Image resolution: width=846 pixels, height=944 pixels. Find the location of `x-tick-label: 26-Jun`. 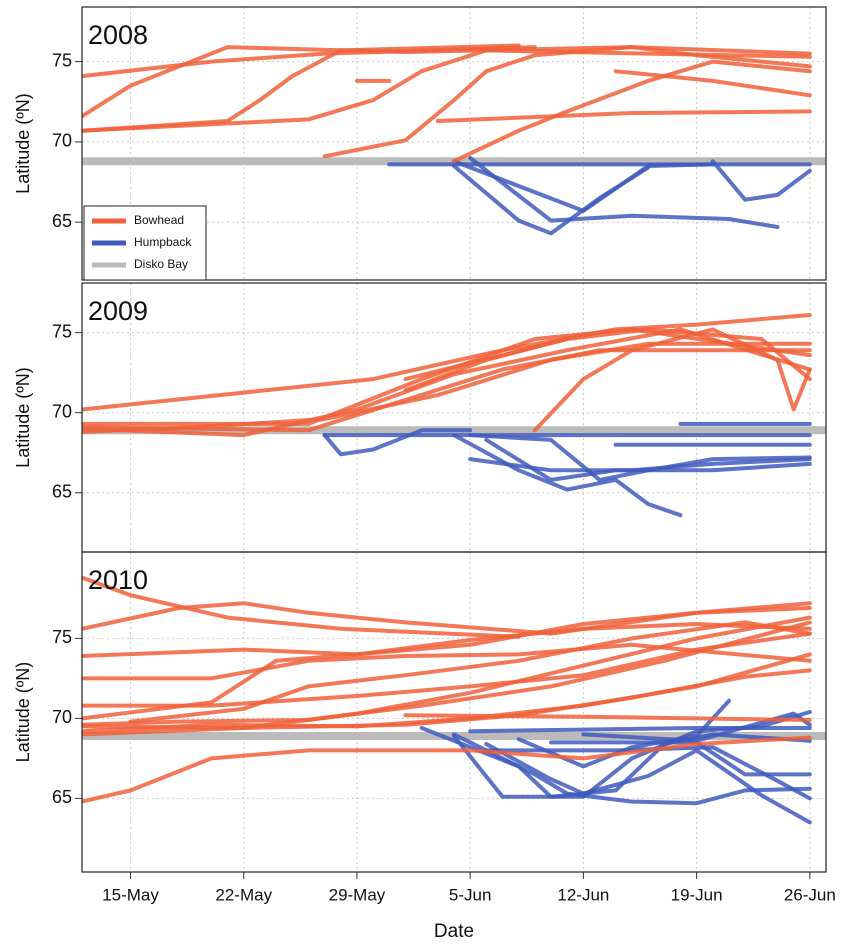

x-tick-label: 26-Jun is located at coordinates (810, 894).